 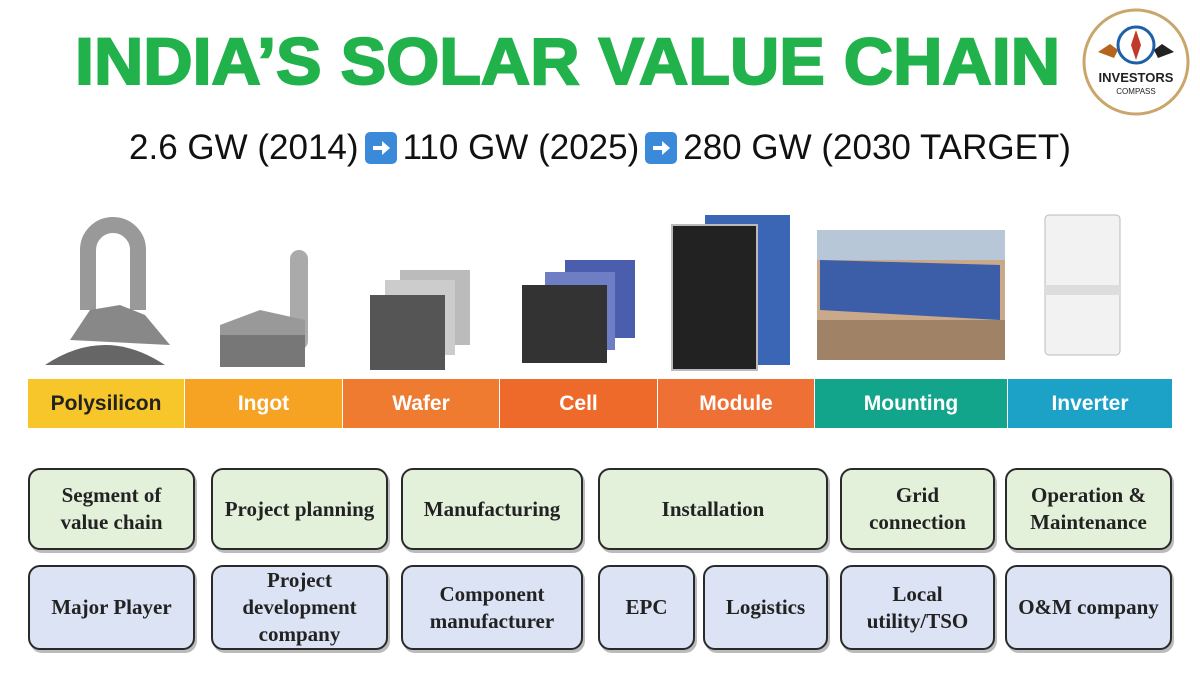 What do you see at coordinates (1136, 62) in the screenshot?
I see `logo: INVESTORS COMPASS` at bounding box center [1136, 62].